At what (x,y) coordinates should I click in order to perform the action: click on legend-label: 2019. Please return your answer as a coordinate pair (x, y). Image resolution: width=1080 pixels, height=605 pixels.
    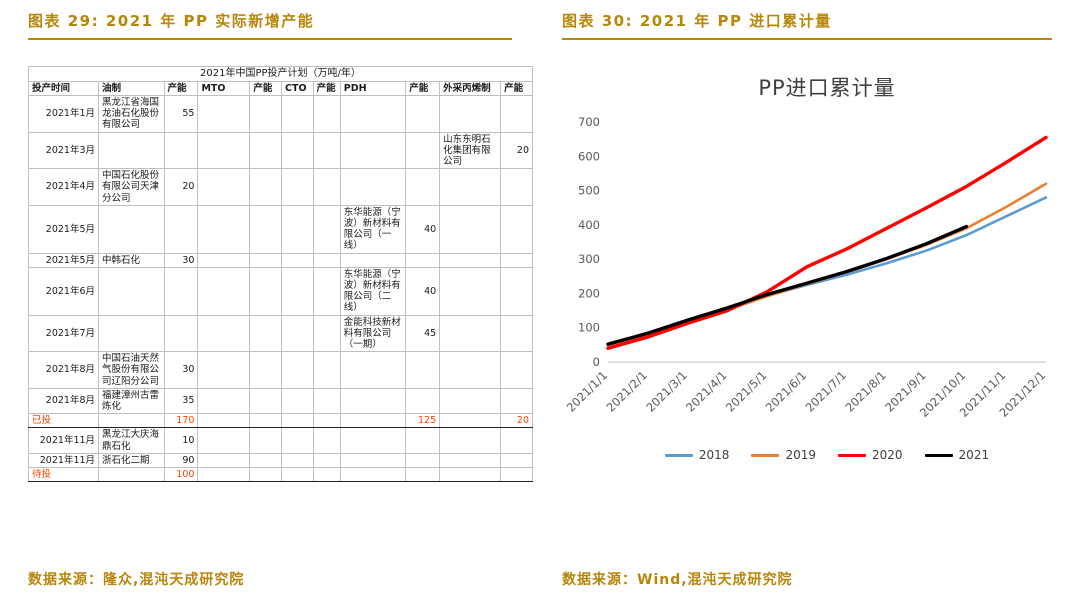
    Looking at the image, I should click on (800, 455).